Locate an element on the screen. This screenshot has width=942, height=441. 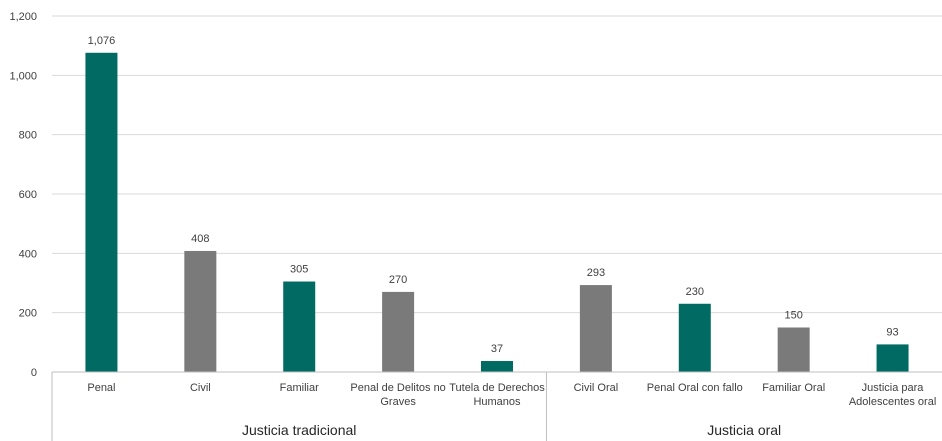
data-label: 270 is located at coordinates (398, 280).